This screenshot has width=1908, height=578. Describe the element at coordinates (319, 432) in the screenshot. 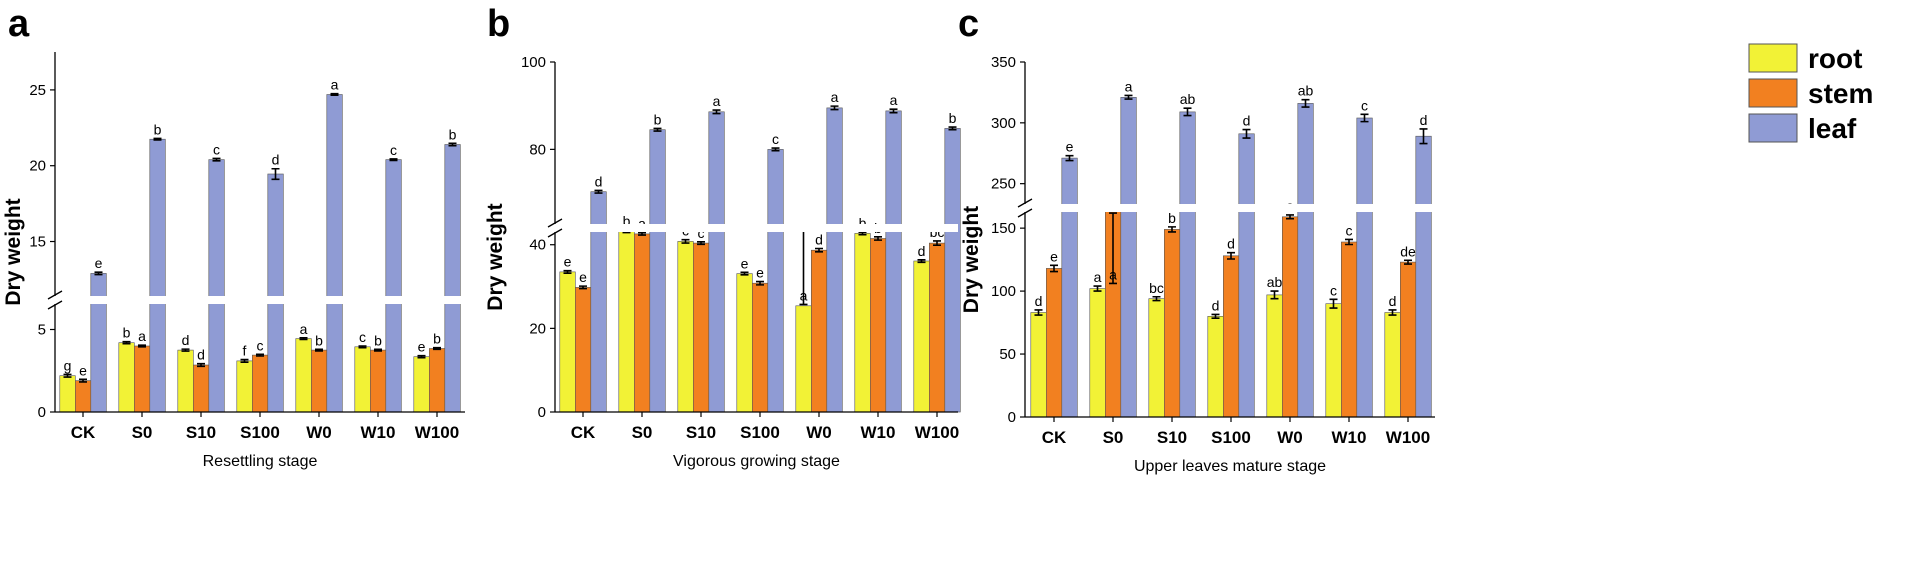

I see `x-tick-label: W0` at that location.